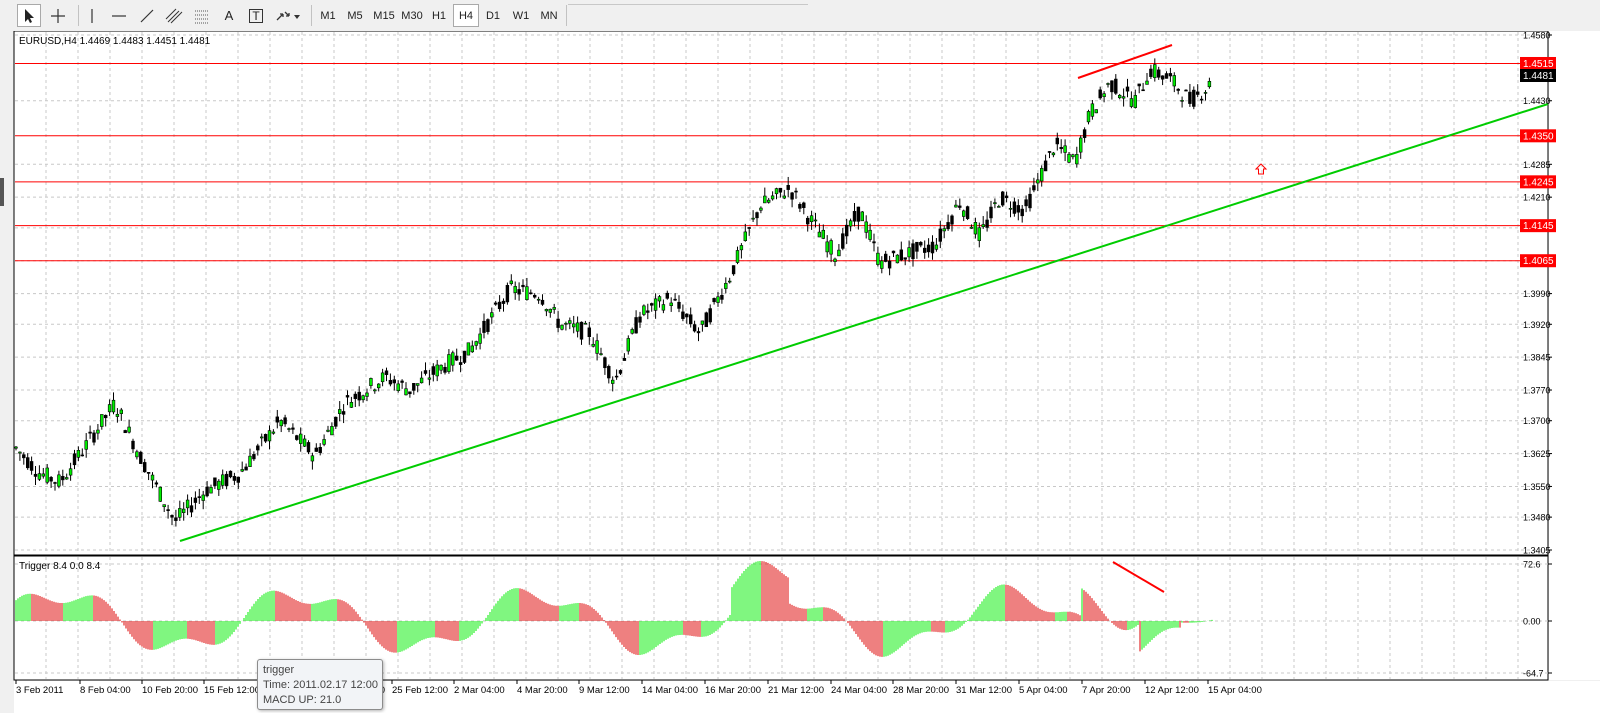 This screenshot has height=713, width=1600. I want to click on time-label: 15 Apr 04:00, so click(1235, 690).